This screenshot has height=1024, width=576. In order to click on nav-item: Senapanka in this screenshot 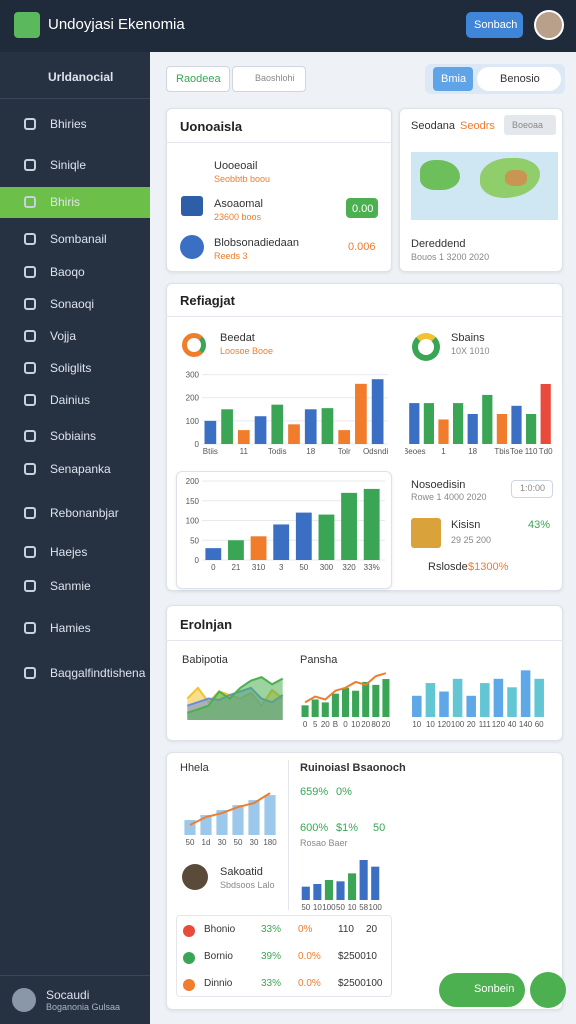, I will do `click(80, 469)`.